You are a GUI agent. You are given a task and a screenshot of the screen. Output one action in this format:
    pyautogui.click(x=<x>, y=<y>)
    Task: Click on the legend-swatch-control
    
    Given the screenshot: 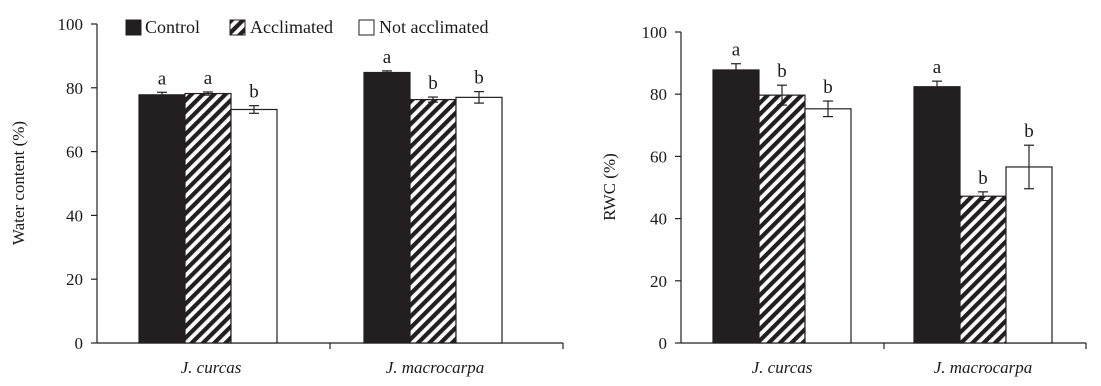 What is the action you would take?
    pyautogui.click(x=133, y=27)
    